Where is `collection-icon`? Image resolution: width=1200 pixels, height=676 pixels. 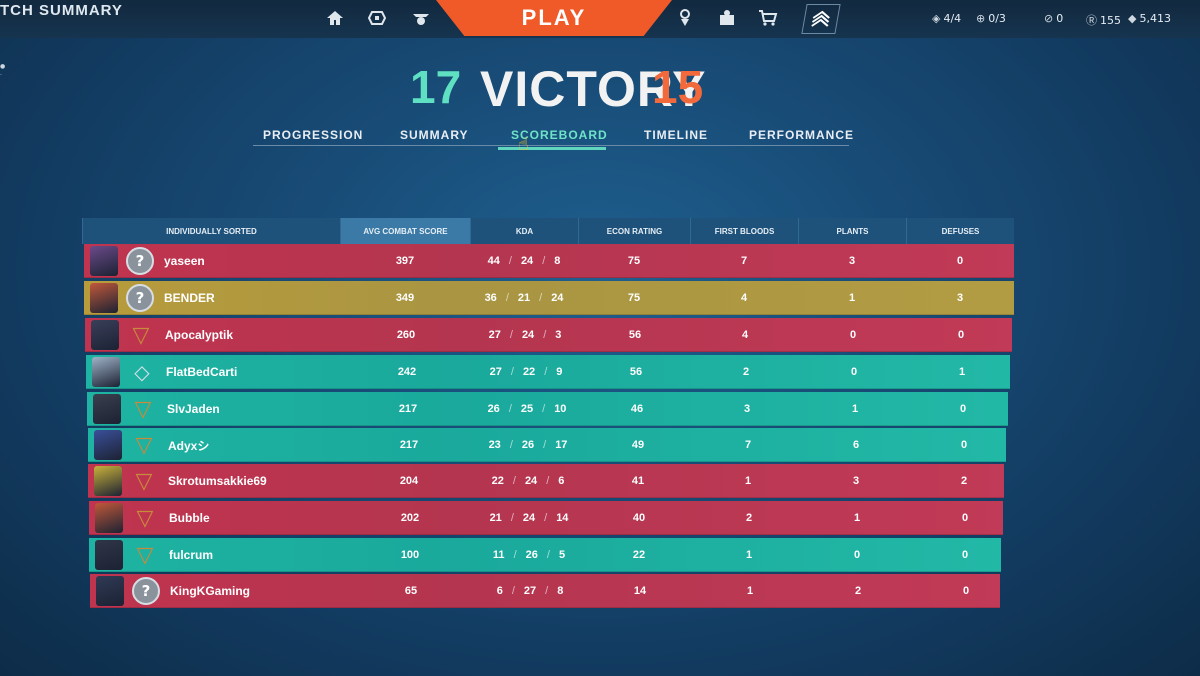 collection-icon is located at coordinates (685, 18).